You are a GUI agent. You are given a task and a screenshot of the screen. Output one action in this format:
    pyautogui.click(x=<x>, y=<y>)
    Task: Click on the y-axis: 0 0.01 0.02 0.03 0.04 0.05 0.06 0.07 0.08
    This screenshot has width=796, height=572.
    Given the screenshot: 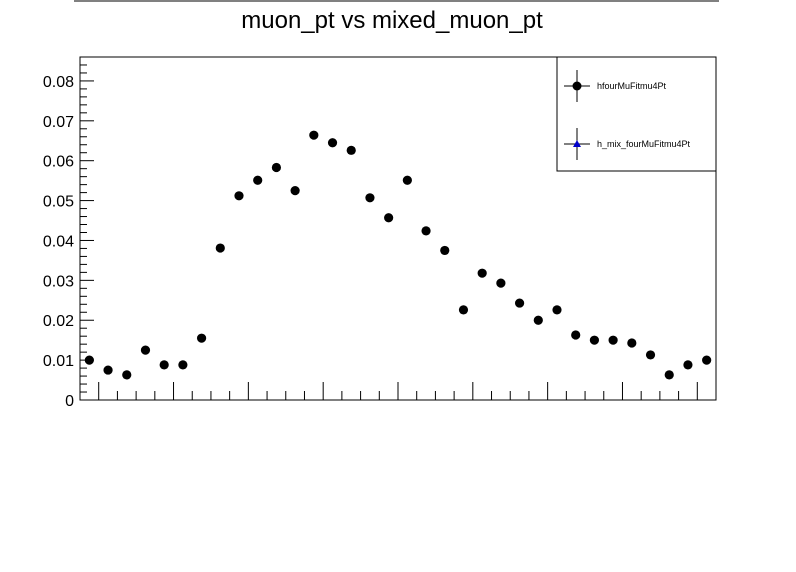 What is the action you would take?
    pyautogui.click(x=68, y=237)
    